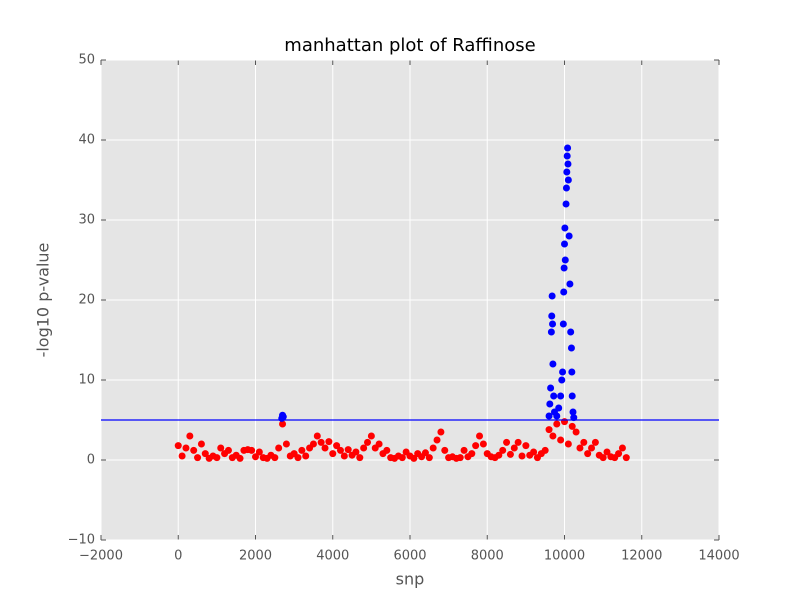 Image resolution: width=800 pixels, height=600 pixels. I want to click on x-tick-label: 4000, so click(332, 556).